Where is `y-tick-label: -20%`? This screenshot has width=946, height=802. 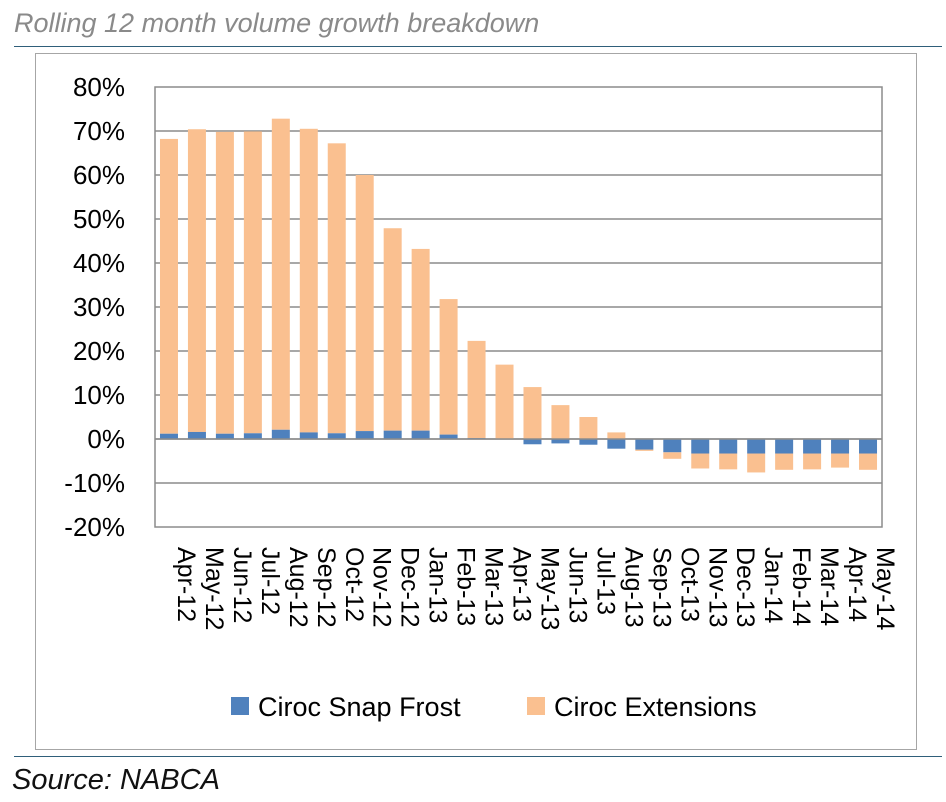 y-tick-label: -20% is located at coordinates (94, 527).